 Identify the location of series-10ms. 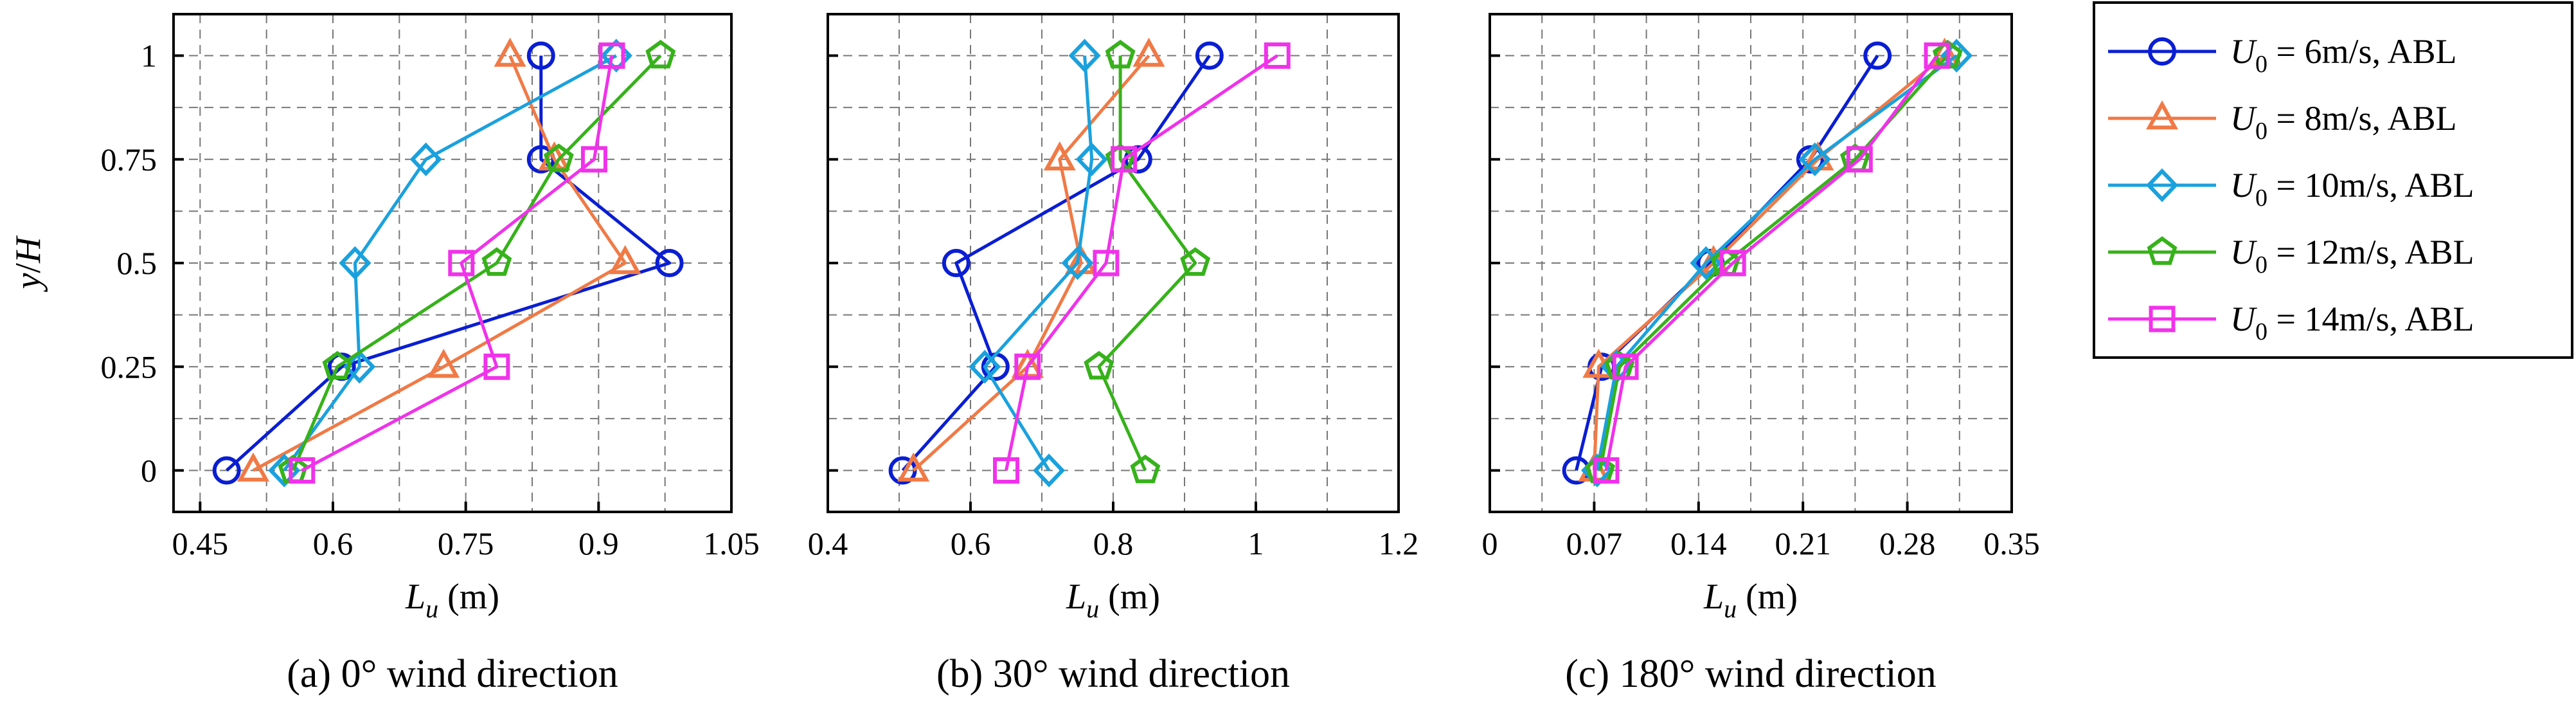
(1038, 263).